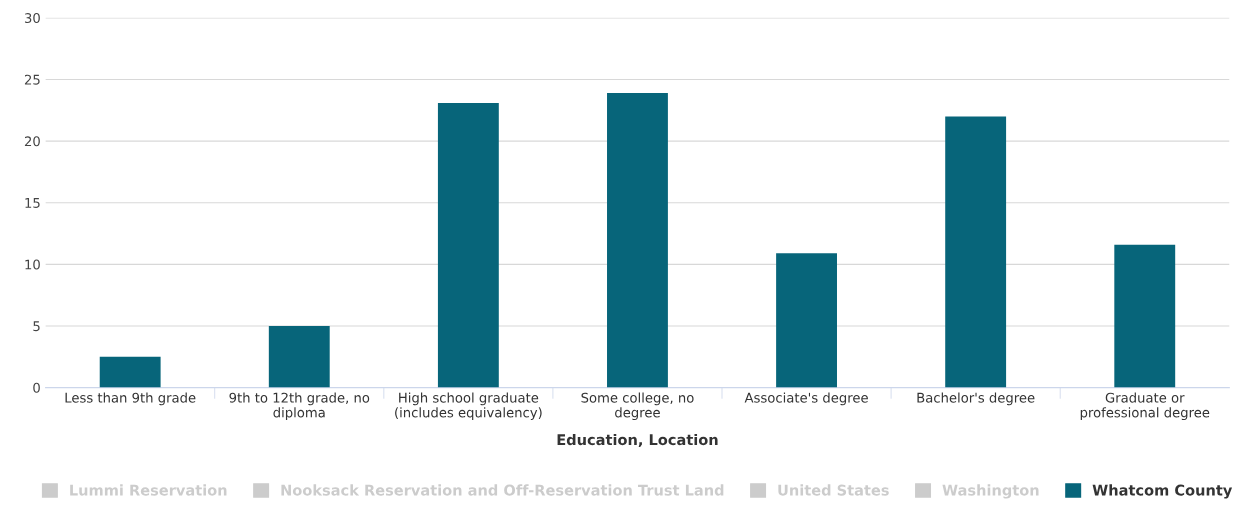 This screenshot has height=510, width=1233. What do you see at coordinates (1162, 491) in the screenshot?
I see `legend-label: Whatcom County` at bounding box center [1162, 491].